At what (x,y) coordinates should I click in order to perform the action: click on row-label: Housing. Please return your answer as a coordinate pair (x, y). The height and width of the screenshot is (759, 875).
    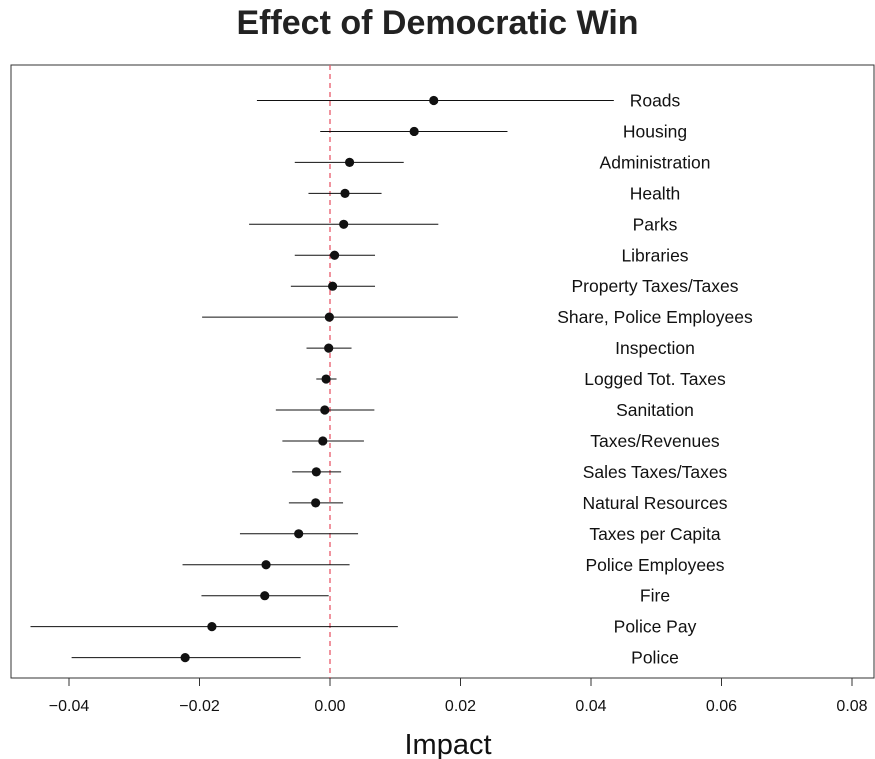
    Looking at the image, I should click on (655, 131).